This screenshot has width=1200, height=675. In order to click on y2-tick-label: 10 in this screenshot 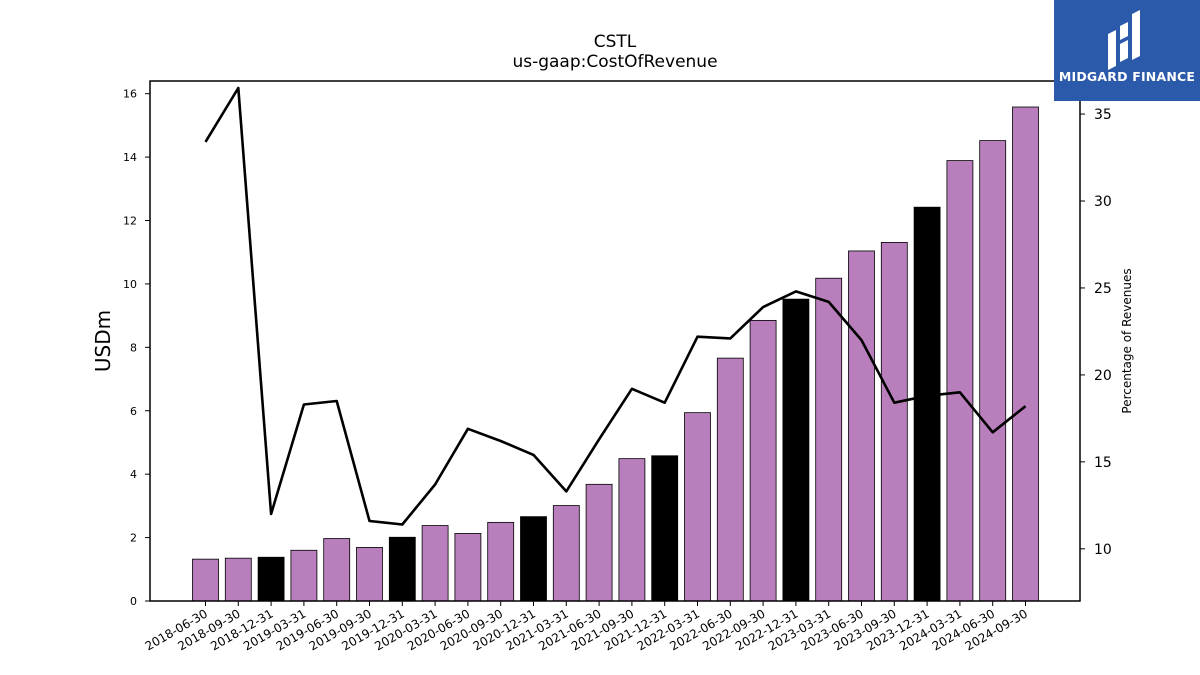, I will do `click(1103, 550)`.